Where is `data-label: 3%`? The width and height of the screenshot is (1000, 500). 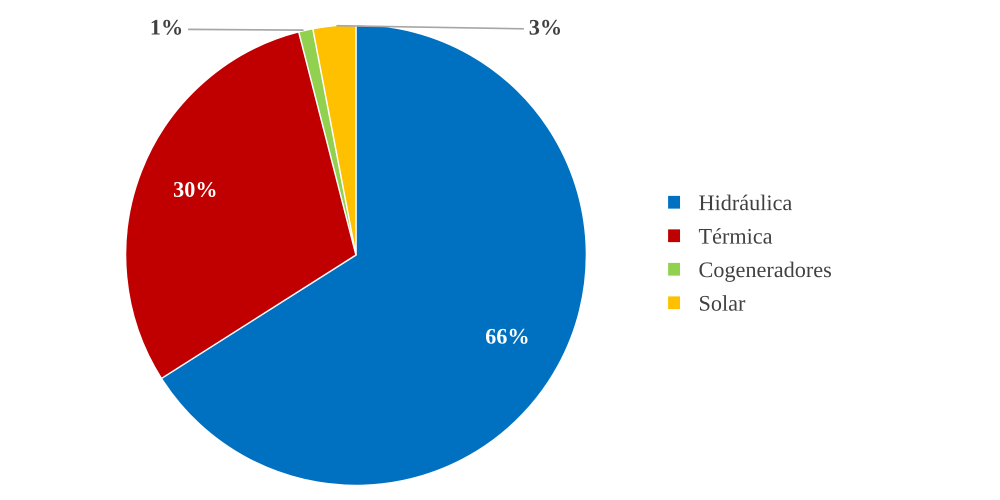 data-label: 3% is located at coordinates (545, 27).